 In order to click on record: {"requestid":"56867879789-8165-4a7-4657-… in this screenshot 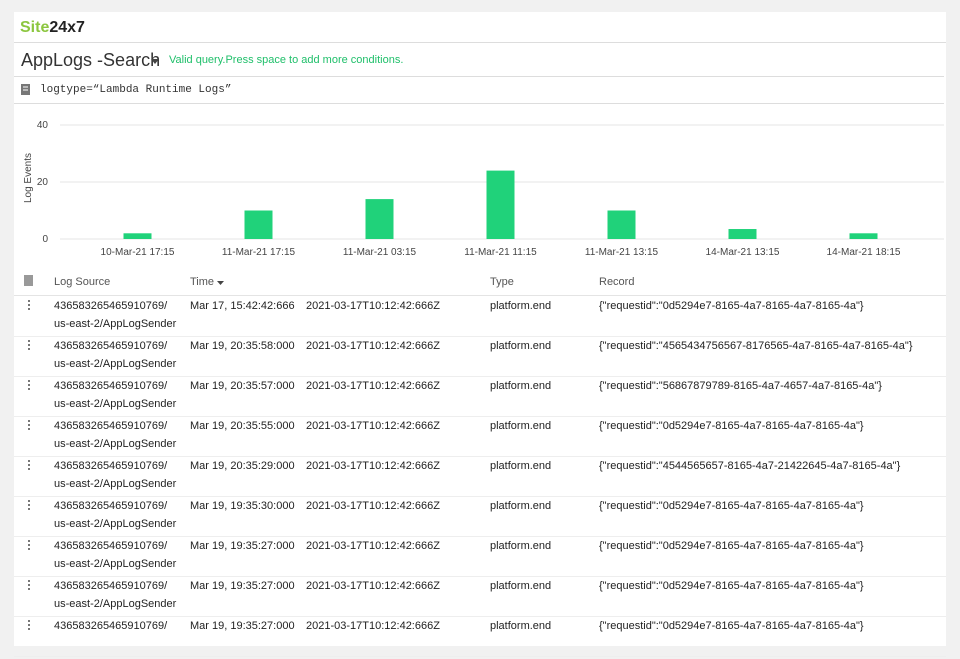, I will do `click(740, 386)`.